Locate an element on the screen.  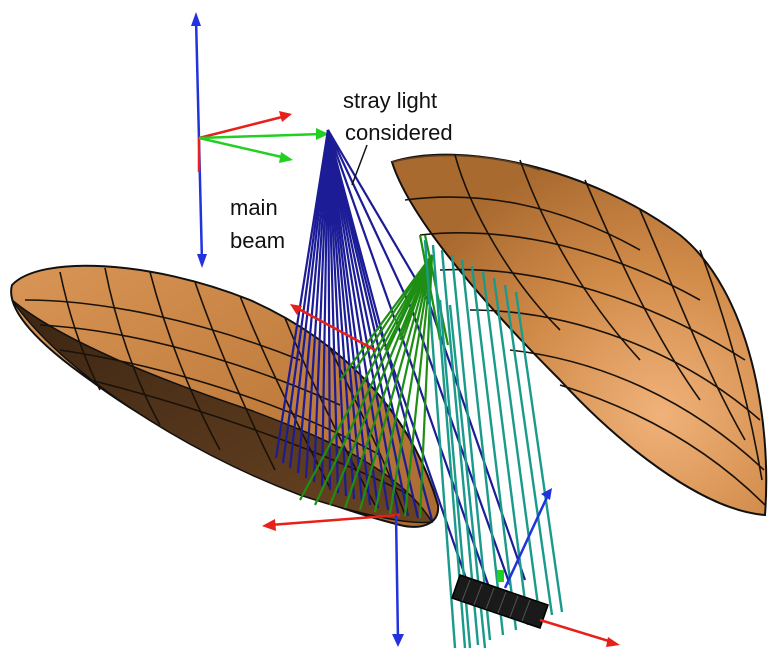
stray-light-label-line2: considered is located at coordinates (399, 132).